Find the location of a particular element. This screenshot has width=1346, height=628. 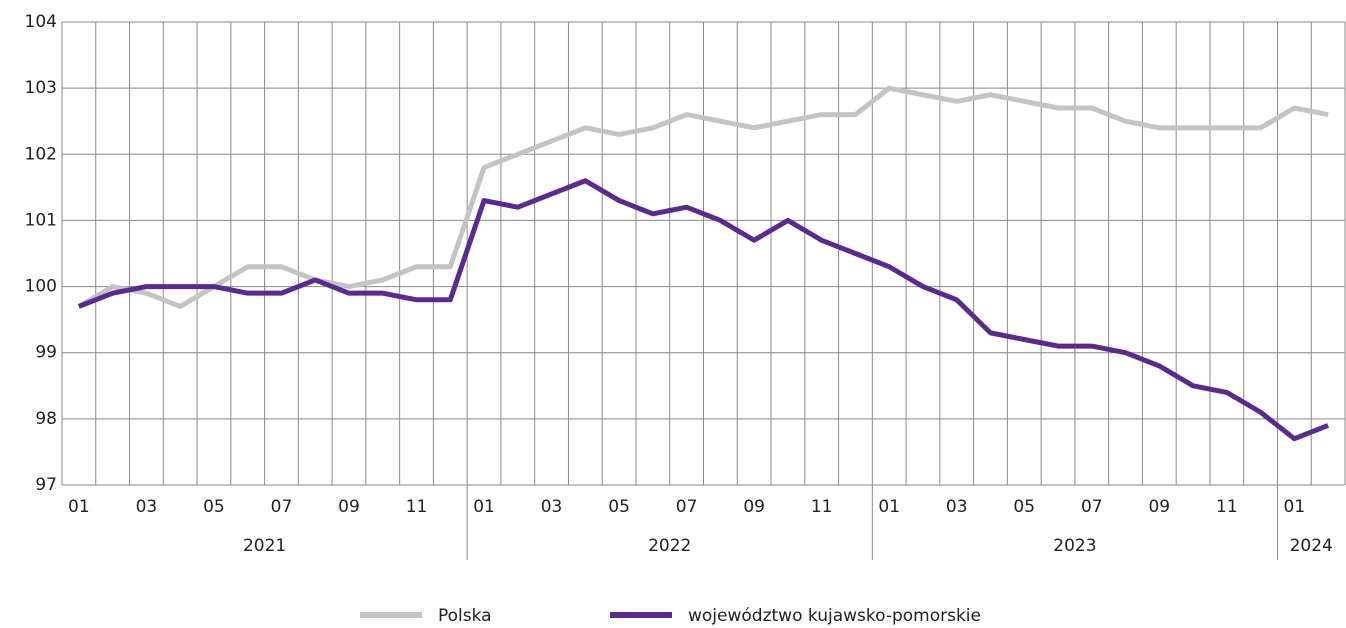

year-label: 2024 is located at coordinates (1311, 546).